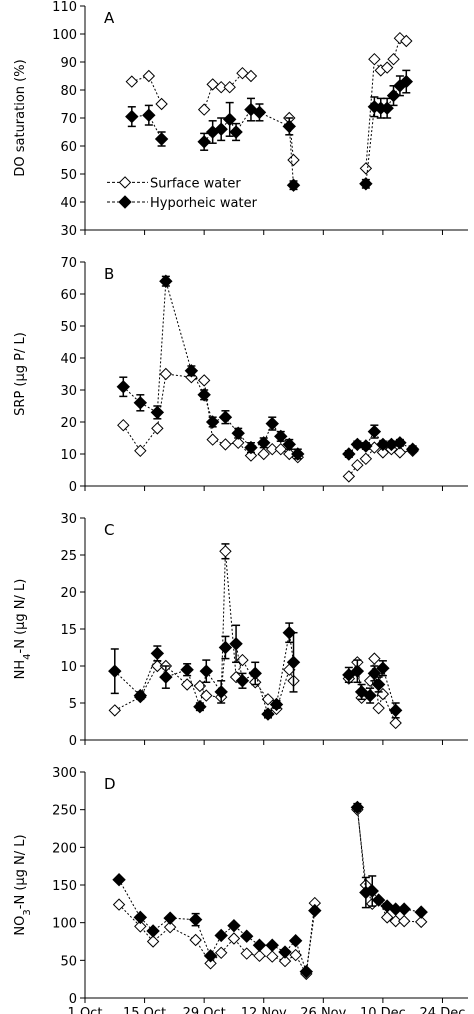 The width and height of the screenshot is (474, 1014). What do you see at coordinates (20, 117) in the screenshot?
I see `y-axis-label: DO saturation (%)` at bounding box center [20, 117].